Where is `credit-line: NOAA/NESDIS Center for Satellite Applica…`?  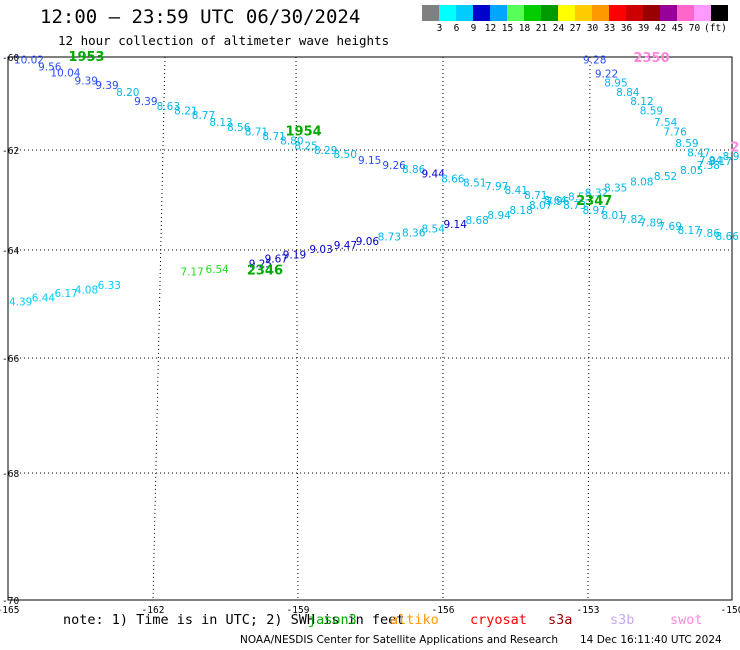 credit-line: NOAA/NESDIS Center for Satellite Applica… is located at coordinates (399, 640).